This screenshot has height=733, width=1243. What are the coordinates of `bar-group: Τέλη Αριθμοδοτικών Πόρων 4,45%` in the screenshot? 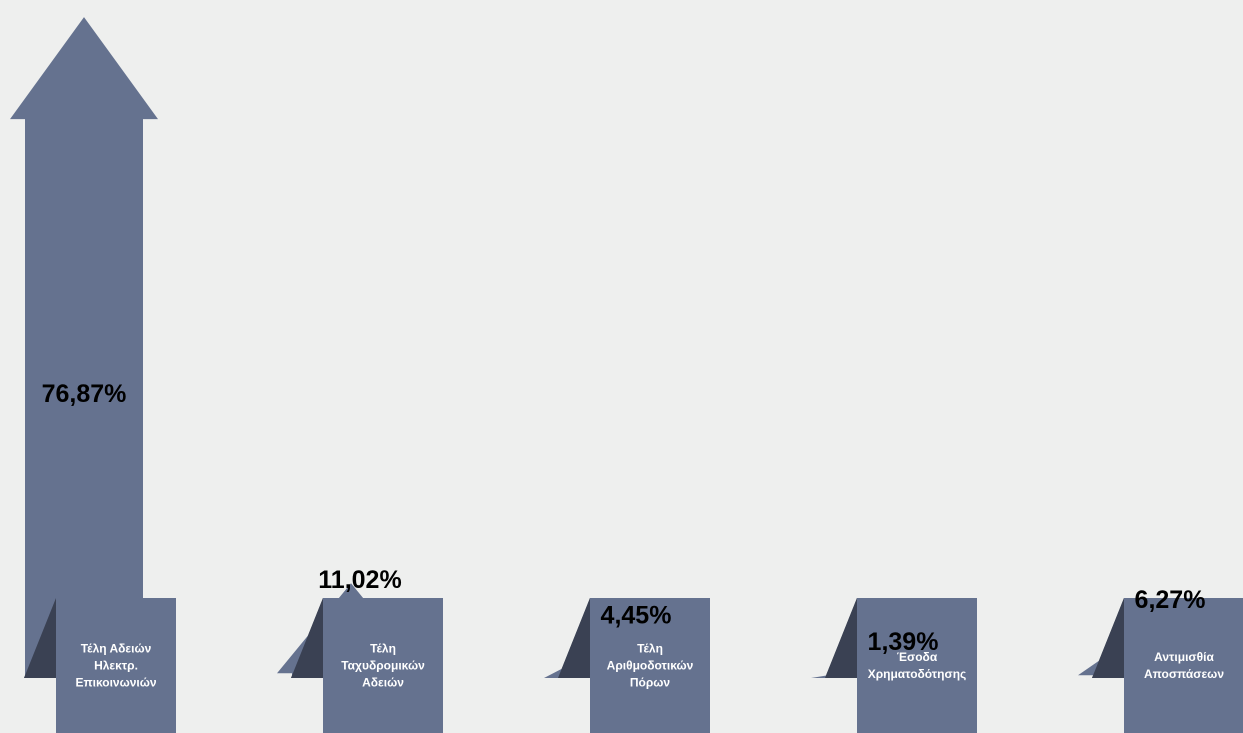 It's located at (627, 665).